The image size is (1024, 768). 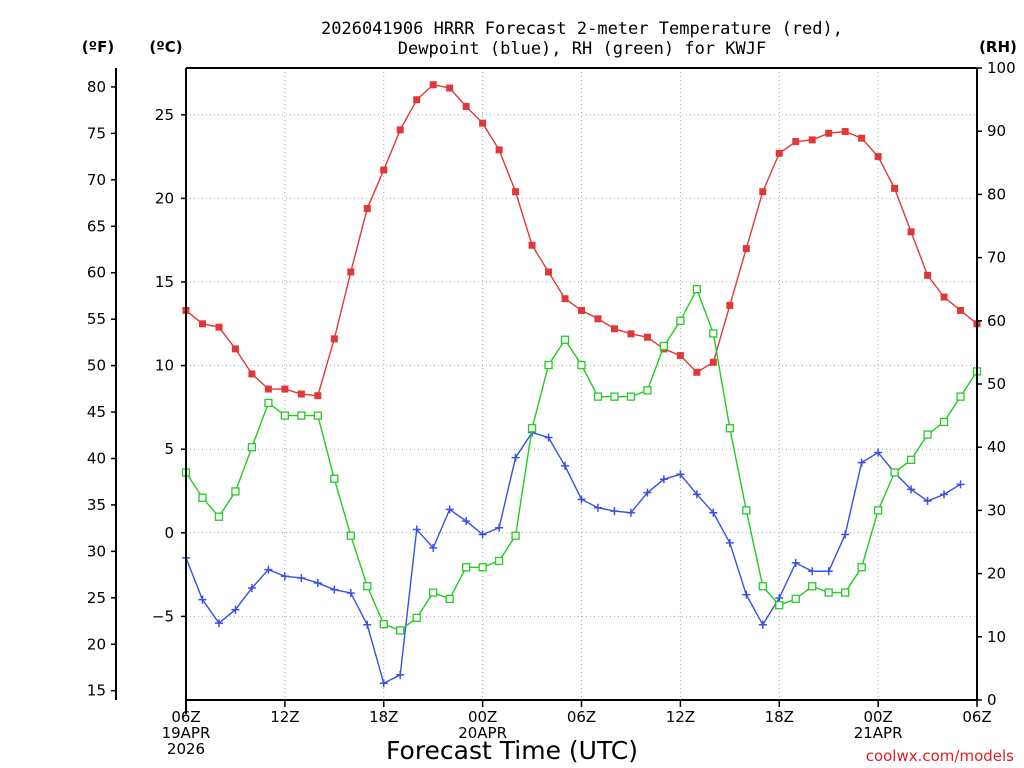 I want to click on credit-text: coolwx.com/models, so click(x=940, y=756).